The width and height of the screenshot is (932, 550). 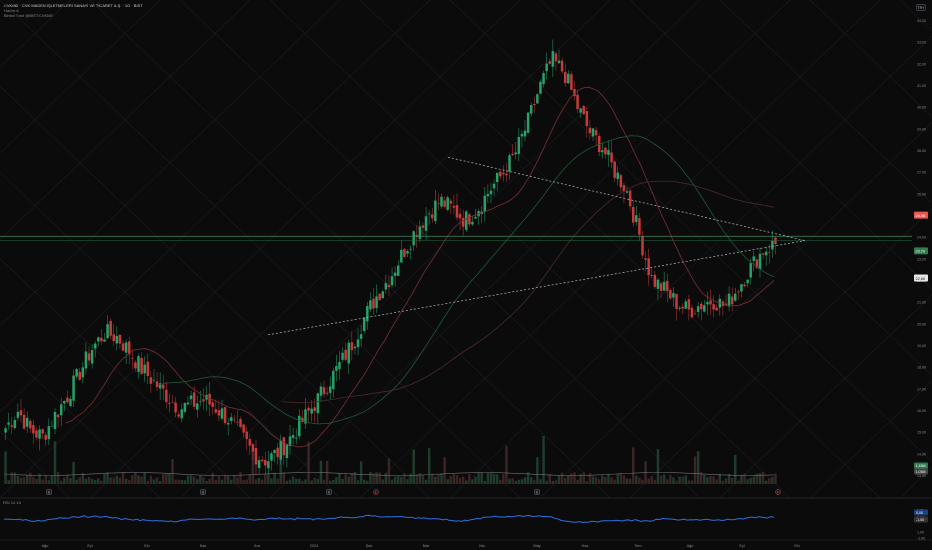 I want to click on event-marker, so click(x=203, y=492).